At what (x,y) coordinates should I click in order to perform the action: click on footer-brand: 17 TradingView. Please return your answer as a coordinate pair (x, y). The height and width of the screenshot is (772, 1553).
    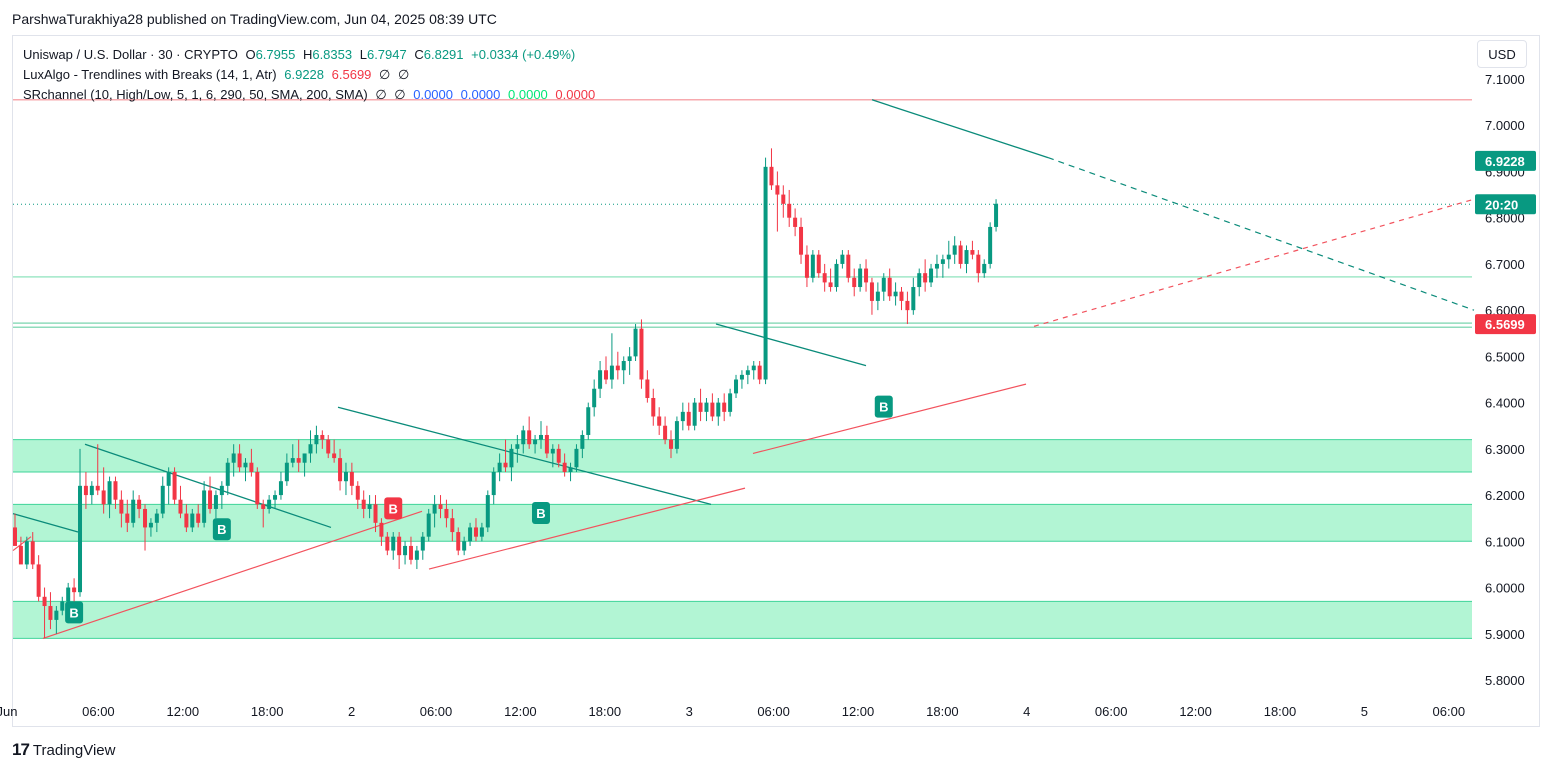
    Looking at the image, I should click on (63, 750).